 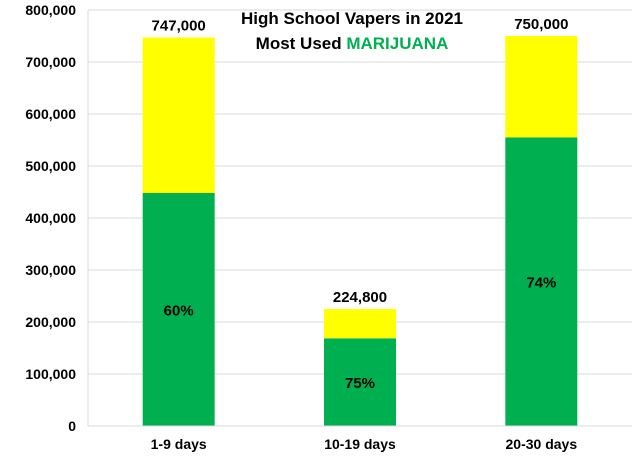 I want to click on chart-title-prefix: Most Used, so click(x=301, y=43).